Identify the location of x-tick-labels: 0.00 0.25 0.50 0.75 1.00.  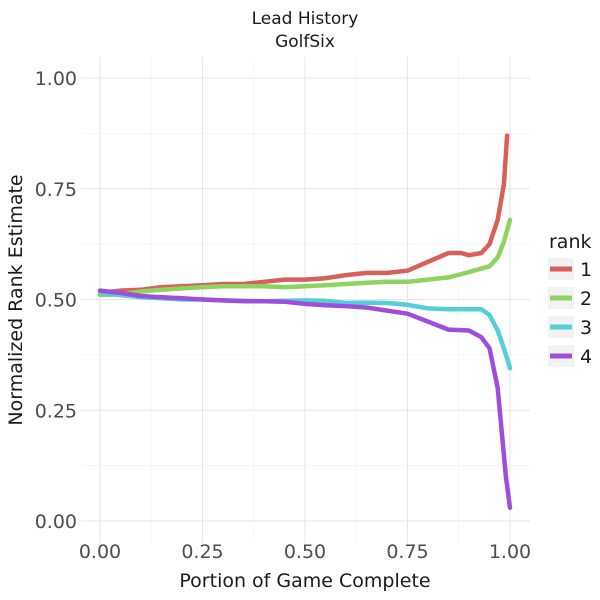
(305, 552).